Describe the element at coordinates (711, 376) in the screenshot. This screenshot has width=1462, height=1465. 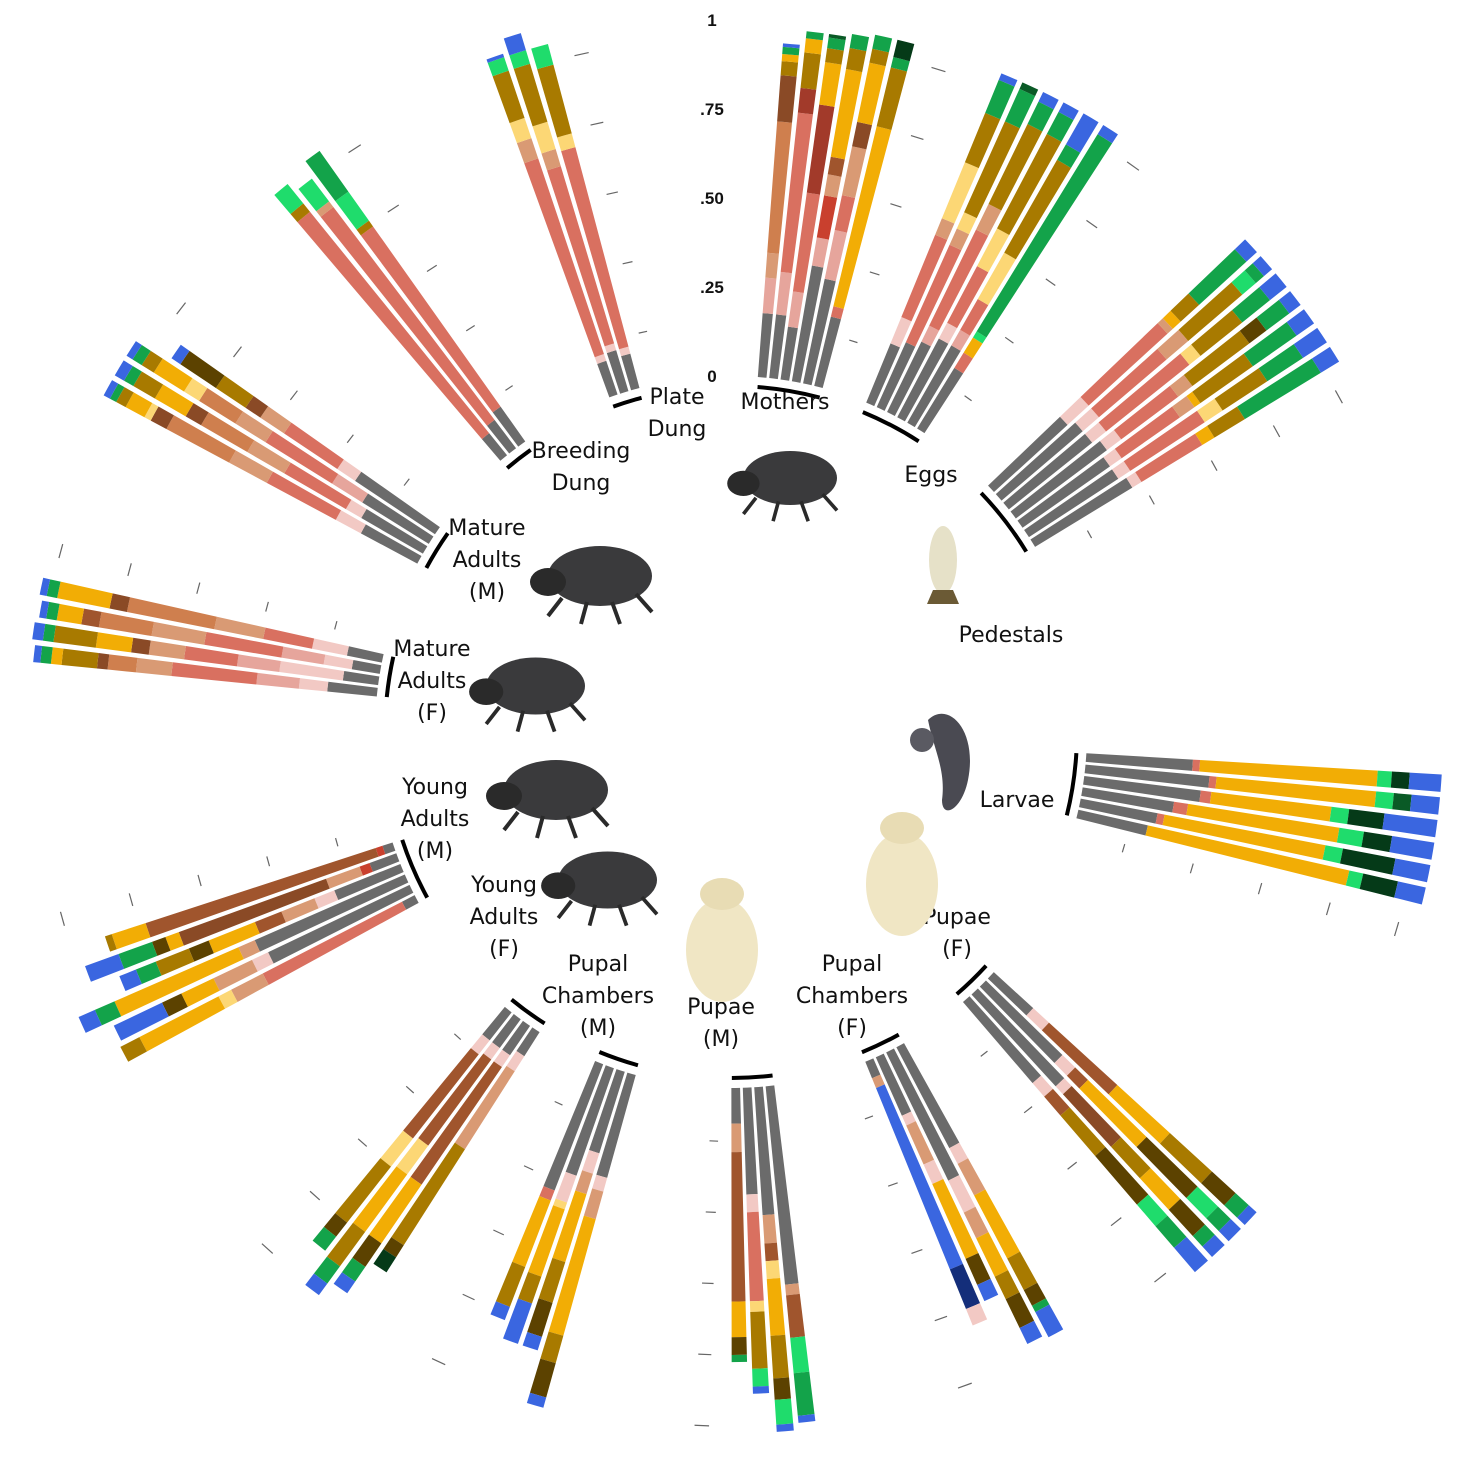
I see `y-tick-label: 0` at that location.